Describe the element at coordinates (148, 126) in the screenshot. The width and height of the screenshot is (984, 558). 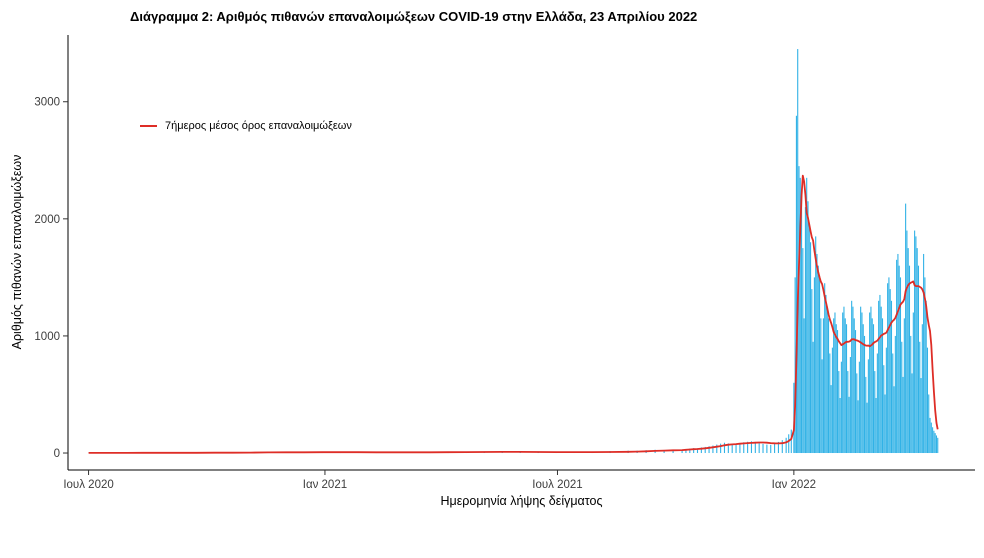
I see `legend-key-line-icon` at that location.